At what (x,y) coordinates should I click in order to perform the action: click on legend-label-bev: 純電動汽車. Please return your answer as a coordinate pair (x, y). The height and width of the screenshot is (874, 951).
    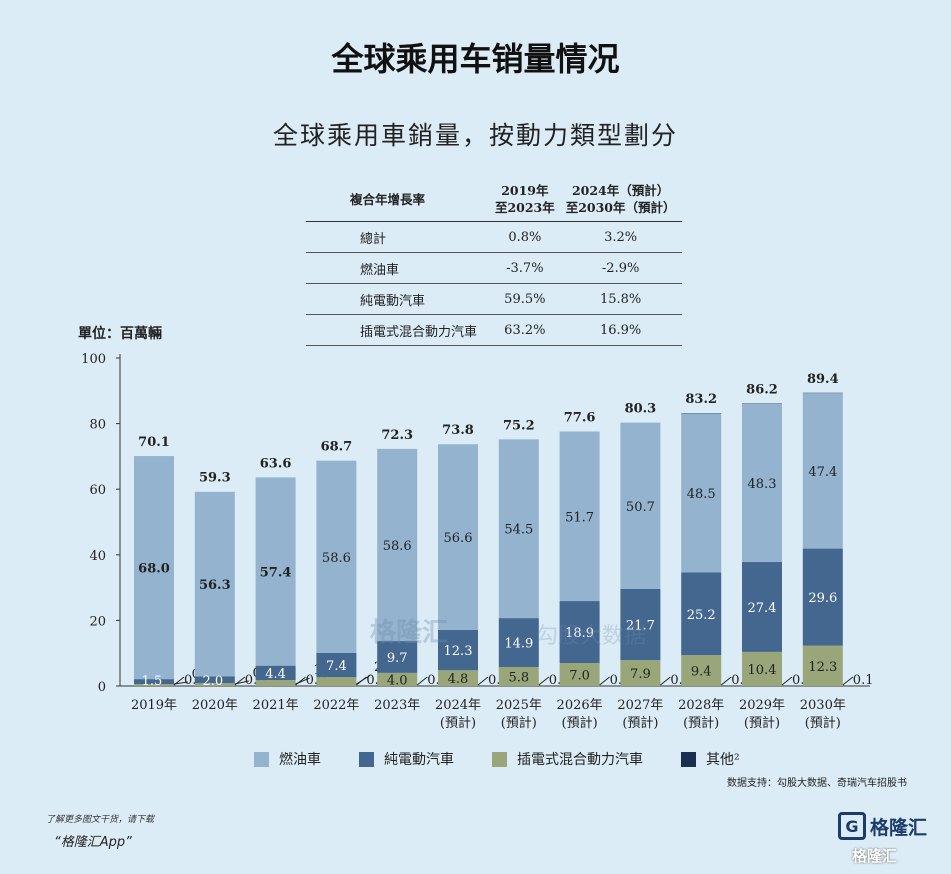
    Looking at the image, I should click on (419, 760).